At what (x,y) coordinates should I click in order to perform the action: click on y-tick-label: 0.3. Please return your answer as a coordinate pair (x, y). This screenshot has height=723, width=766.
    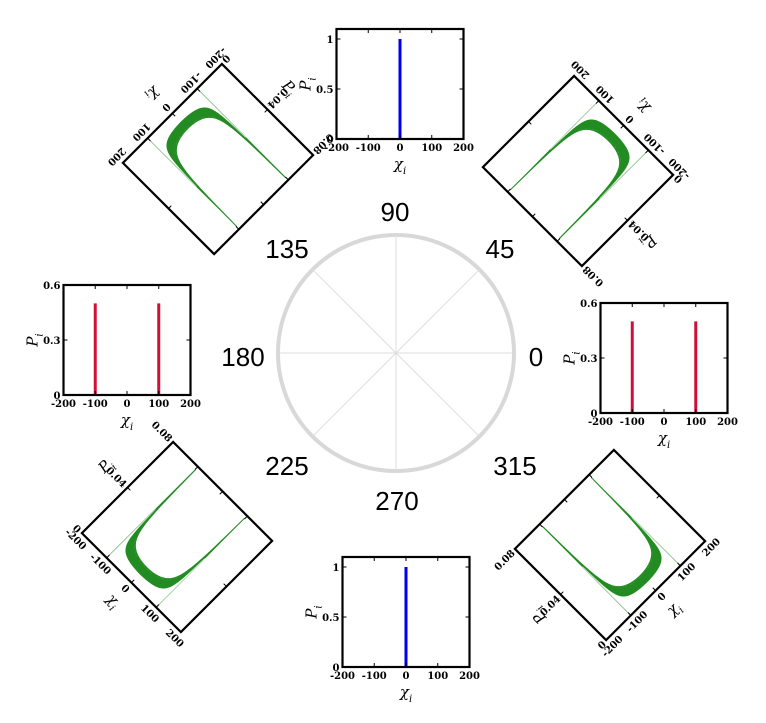
    Looking at the image, I should click on (51, 341).